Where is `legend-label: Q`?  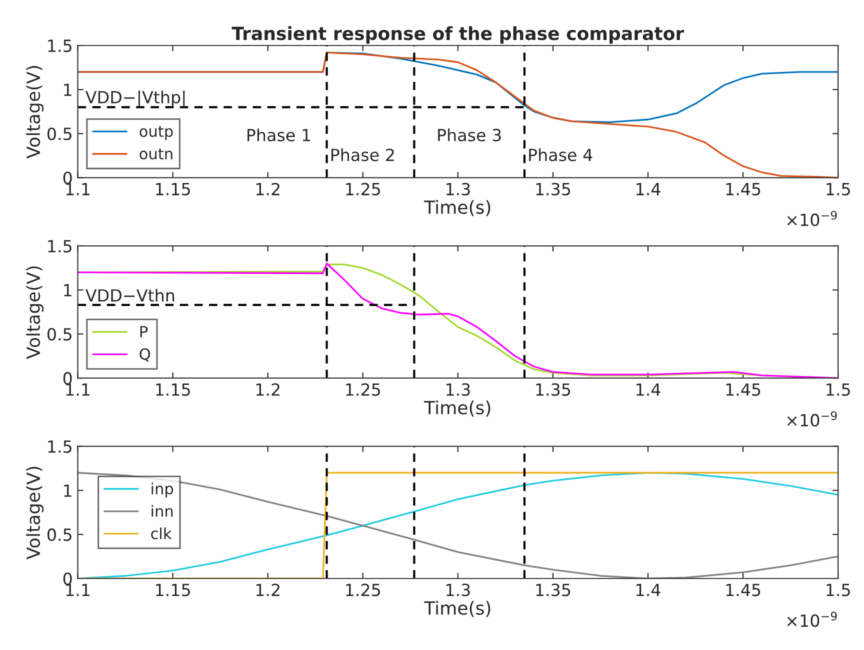 legend-label: Q is located at coordinates (145, 355).